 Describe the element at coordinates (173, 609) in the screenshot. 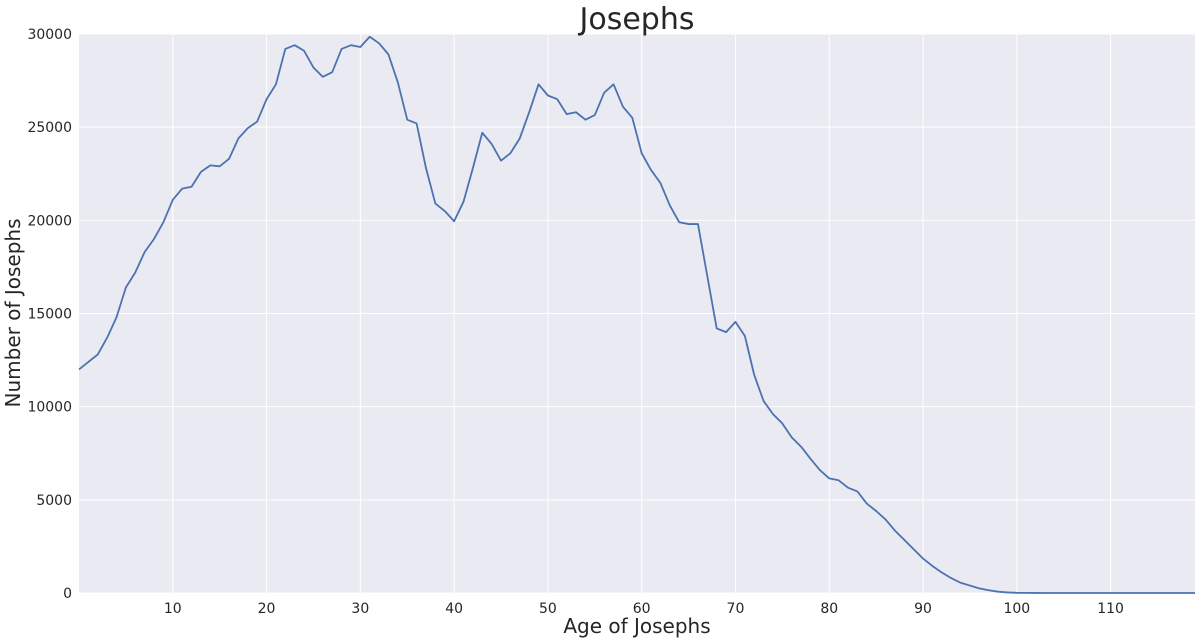

I see `x-tick-label: 10` at that location.